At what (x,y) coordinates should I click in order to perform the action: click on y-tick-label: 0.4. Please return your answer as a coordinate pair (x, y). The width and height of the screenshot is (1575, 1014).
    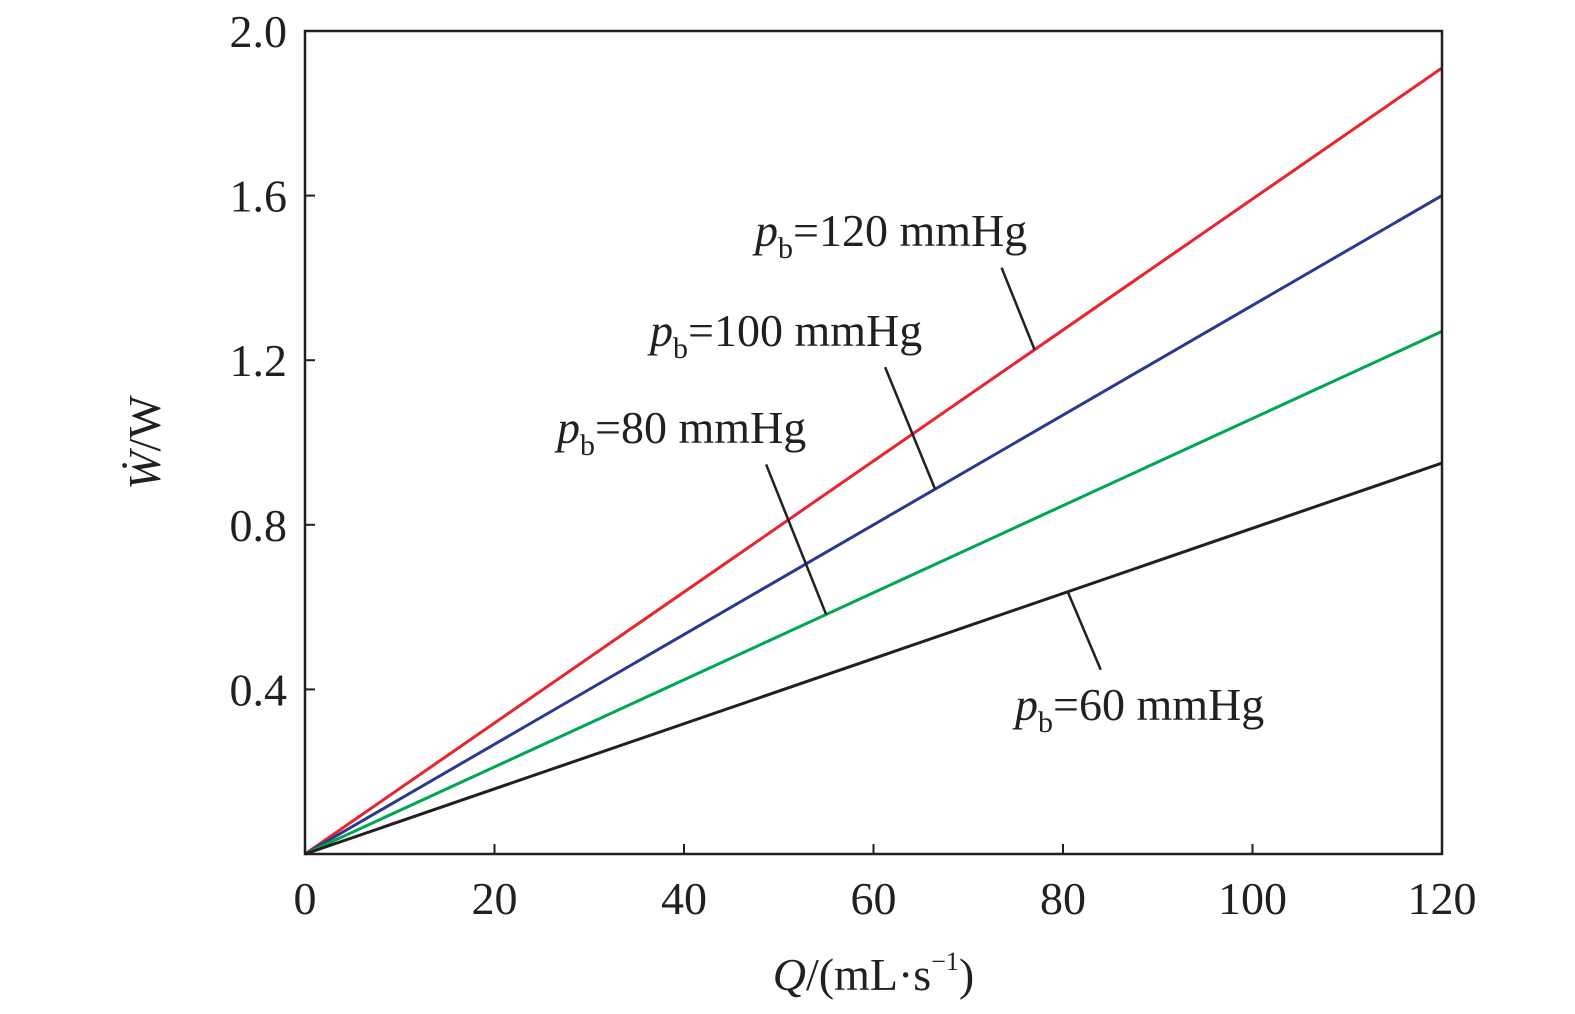
    Looking at the image, I should click on (259, 689).